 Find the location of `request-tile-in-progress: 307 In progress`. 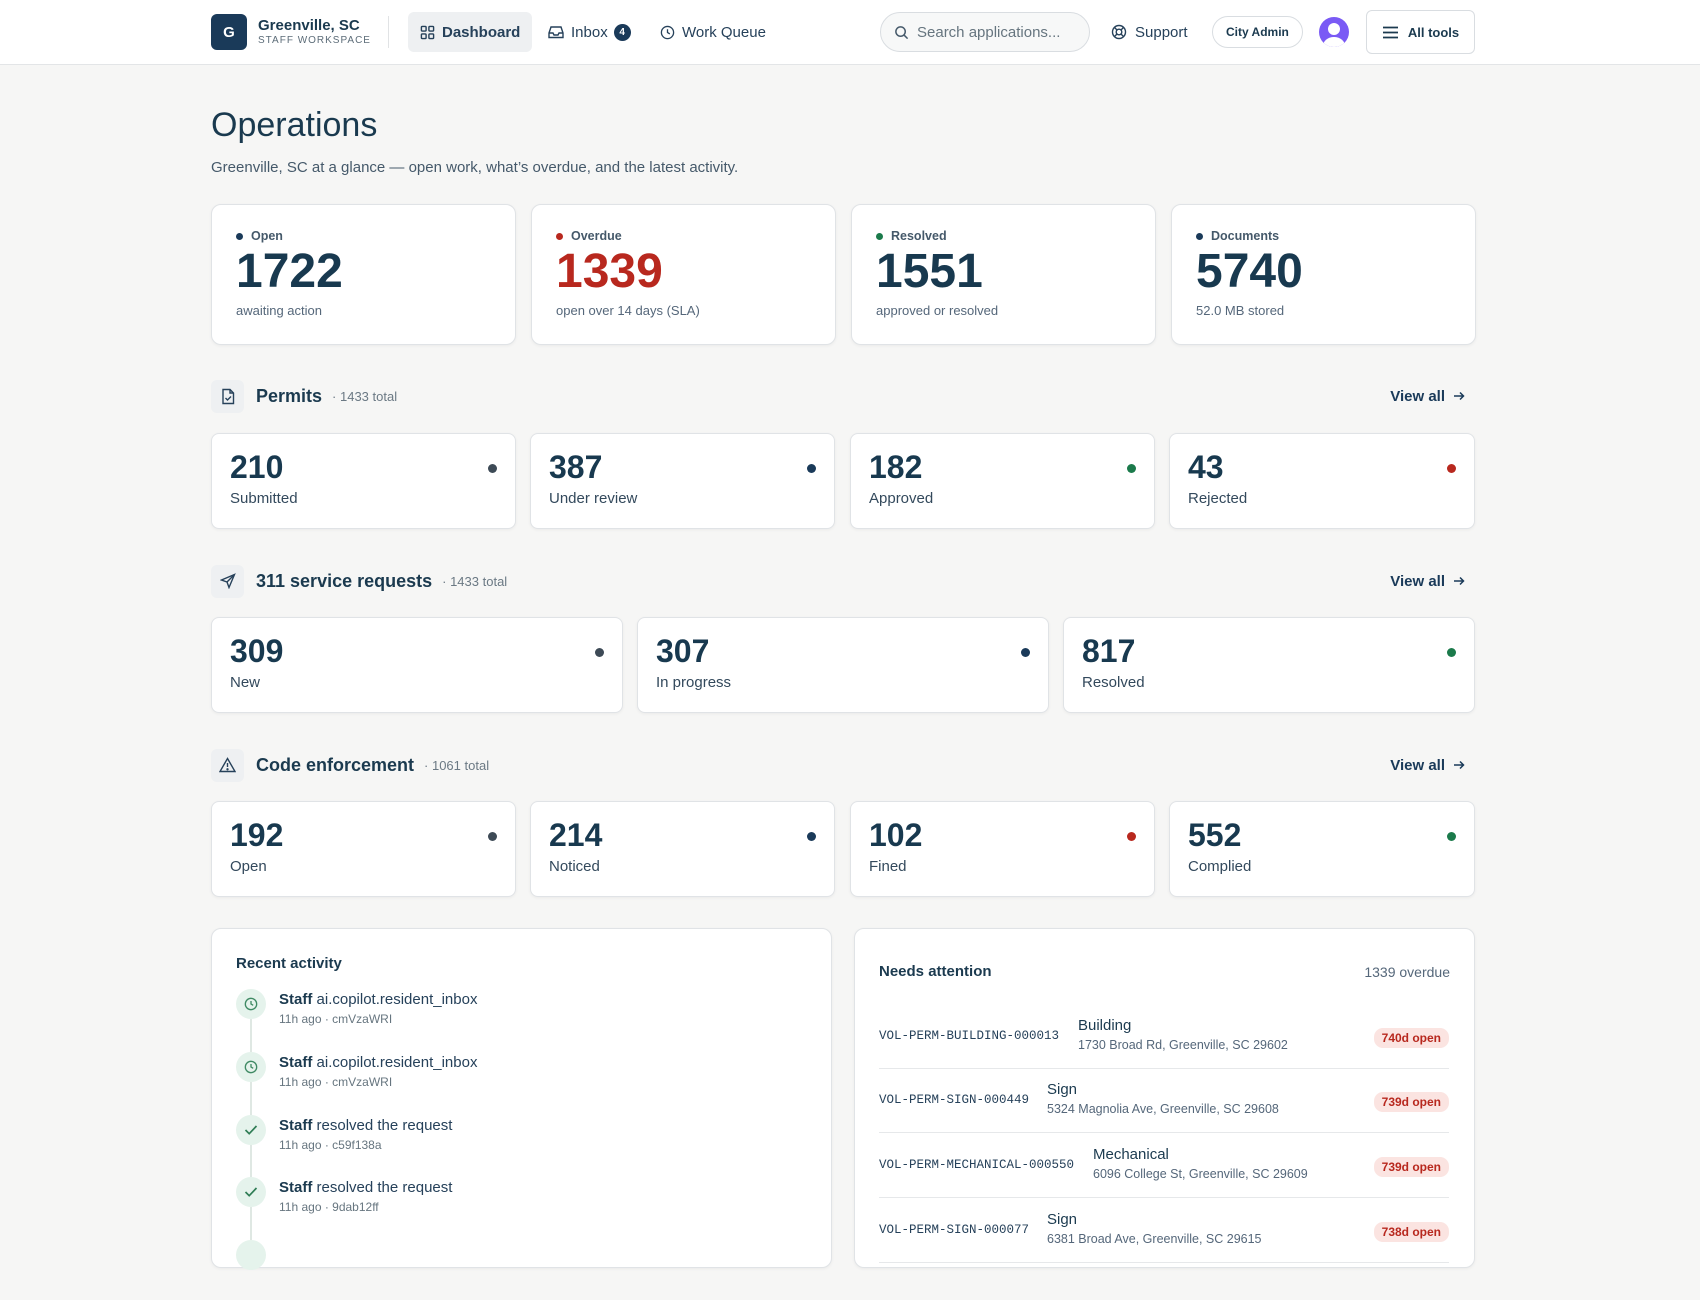

request-tile-in-progress: 307 In progress is located at coordinates (843, 665).